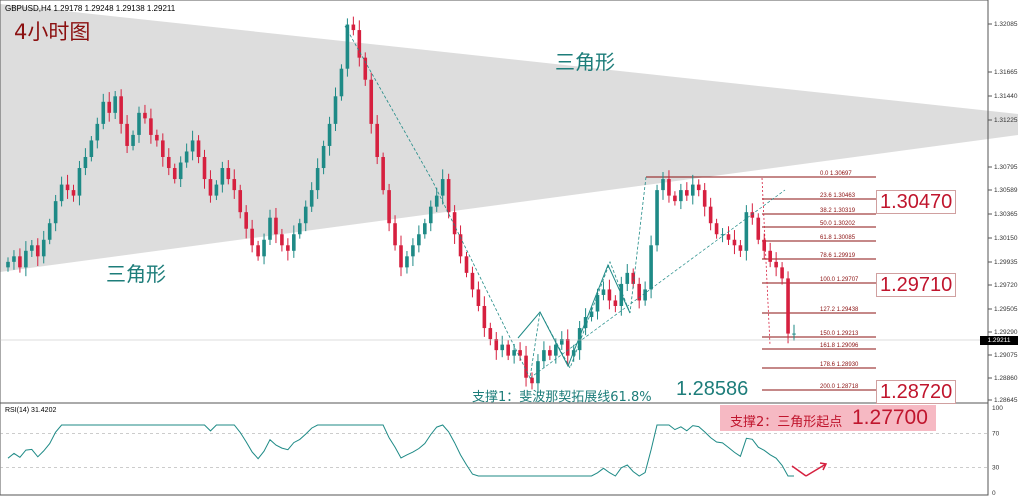 The image size is (1024, 499). Describe the element at coordinates (657, 284) in the screenshot. I see `projection-line` at that location.